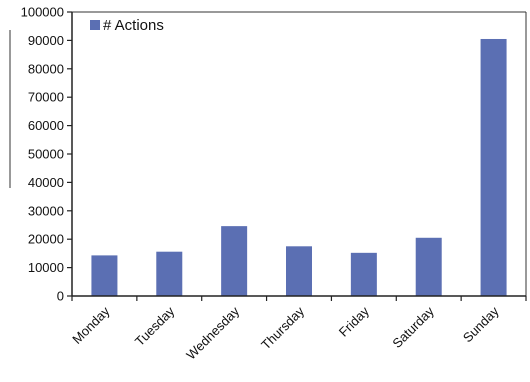 Image resolution: width=530 pixels, height=382 pixels. I want to click on legend-swatch, so click(95, 25).